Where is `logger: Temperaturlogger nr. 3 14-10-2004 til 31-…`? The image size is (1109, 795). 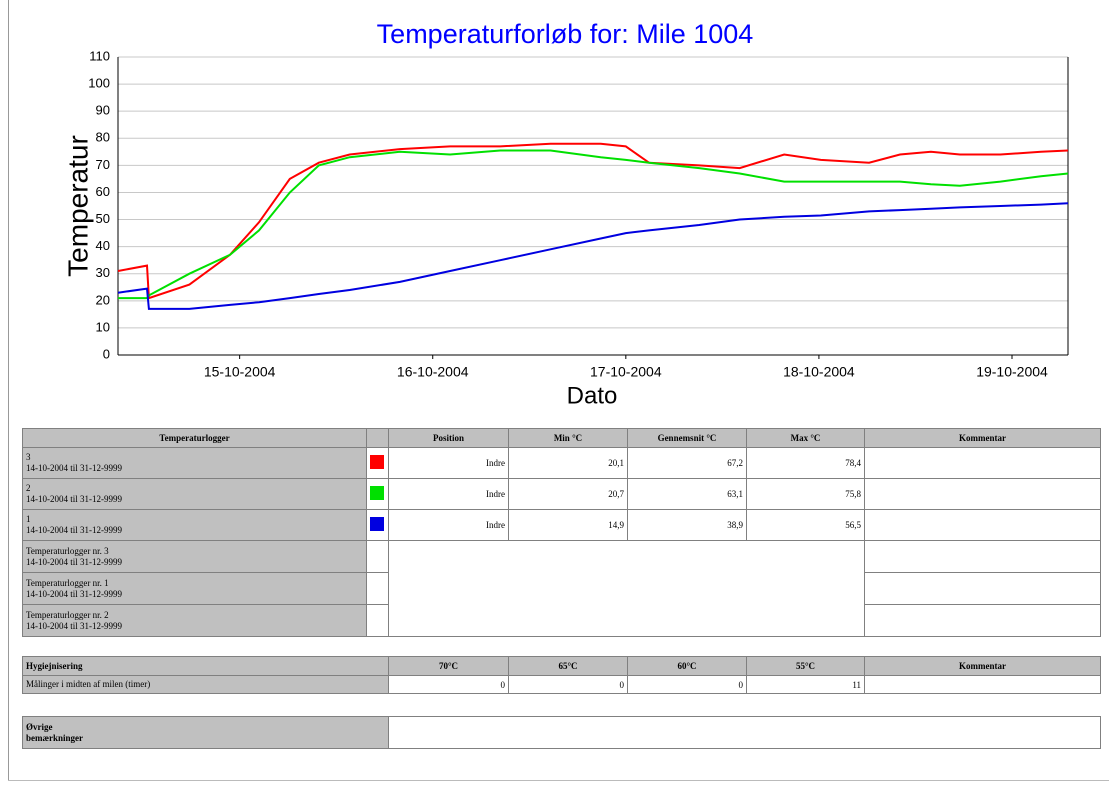 logger: Temperaturlogger nr. 3 14-10-2004 til 31-… is located at coordinates (194, 556).